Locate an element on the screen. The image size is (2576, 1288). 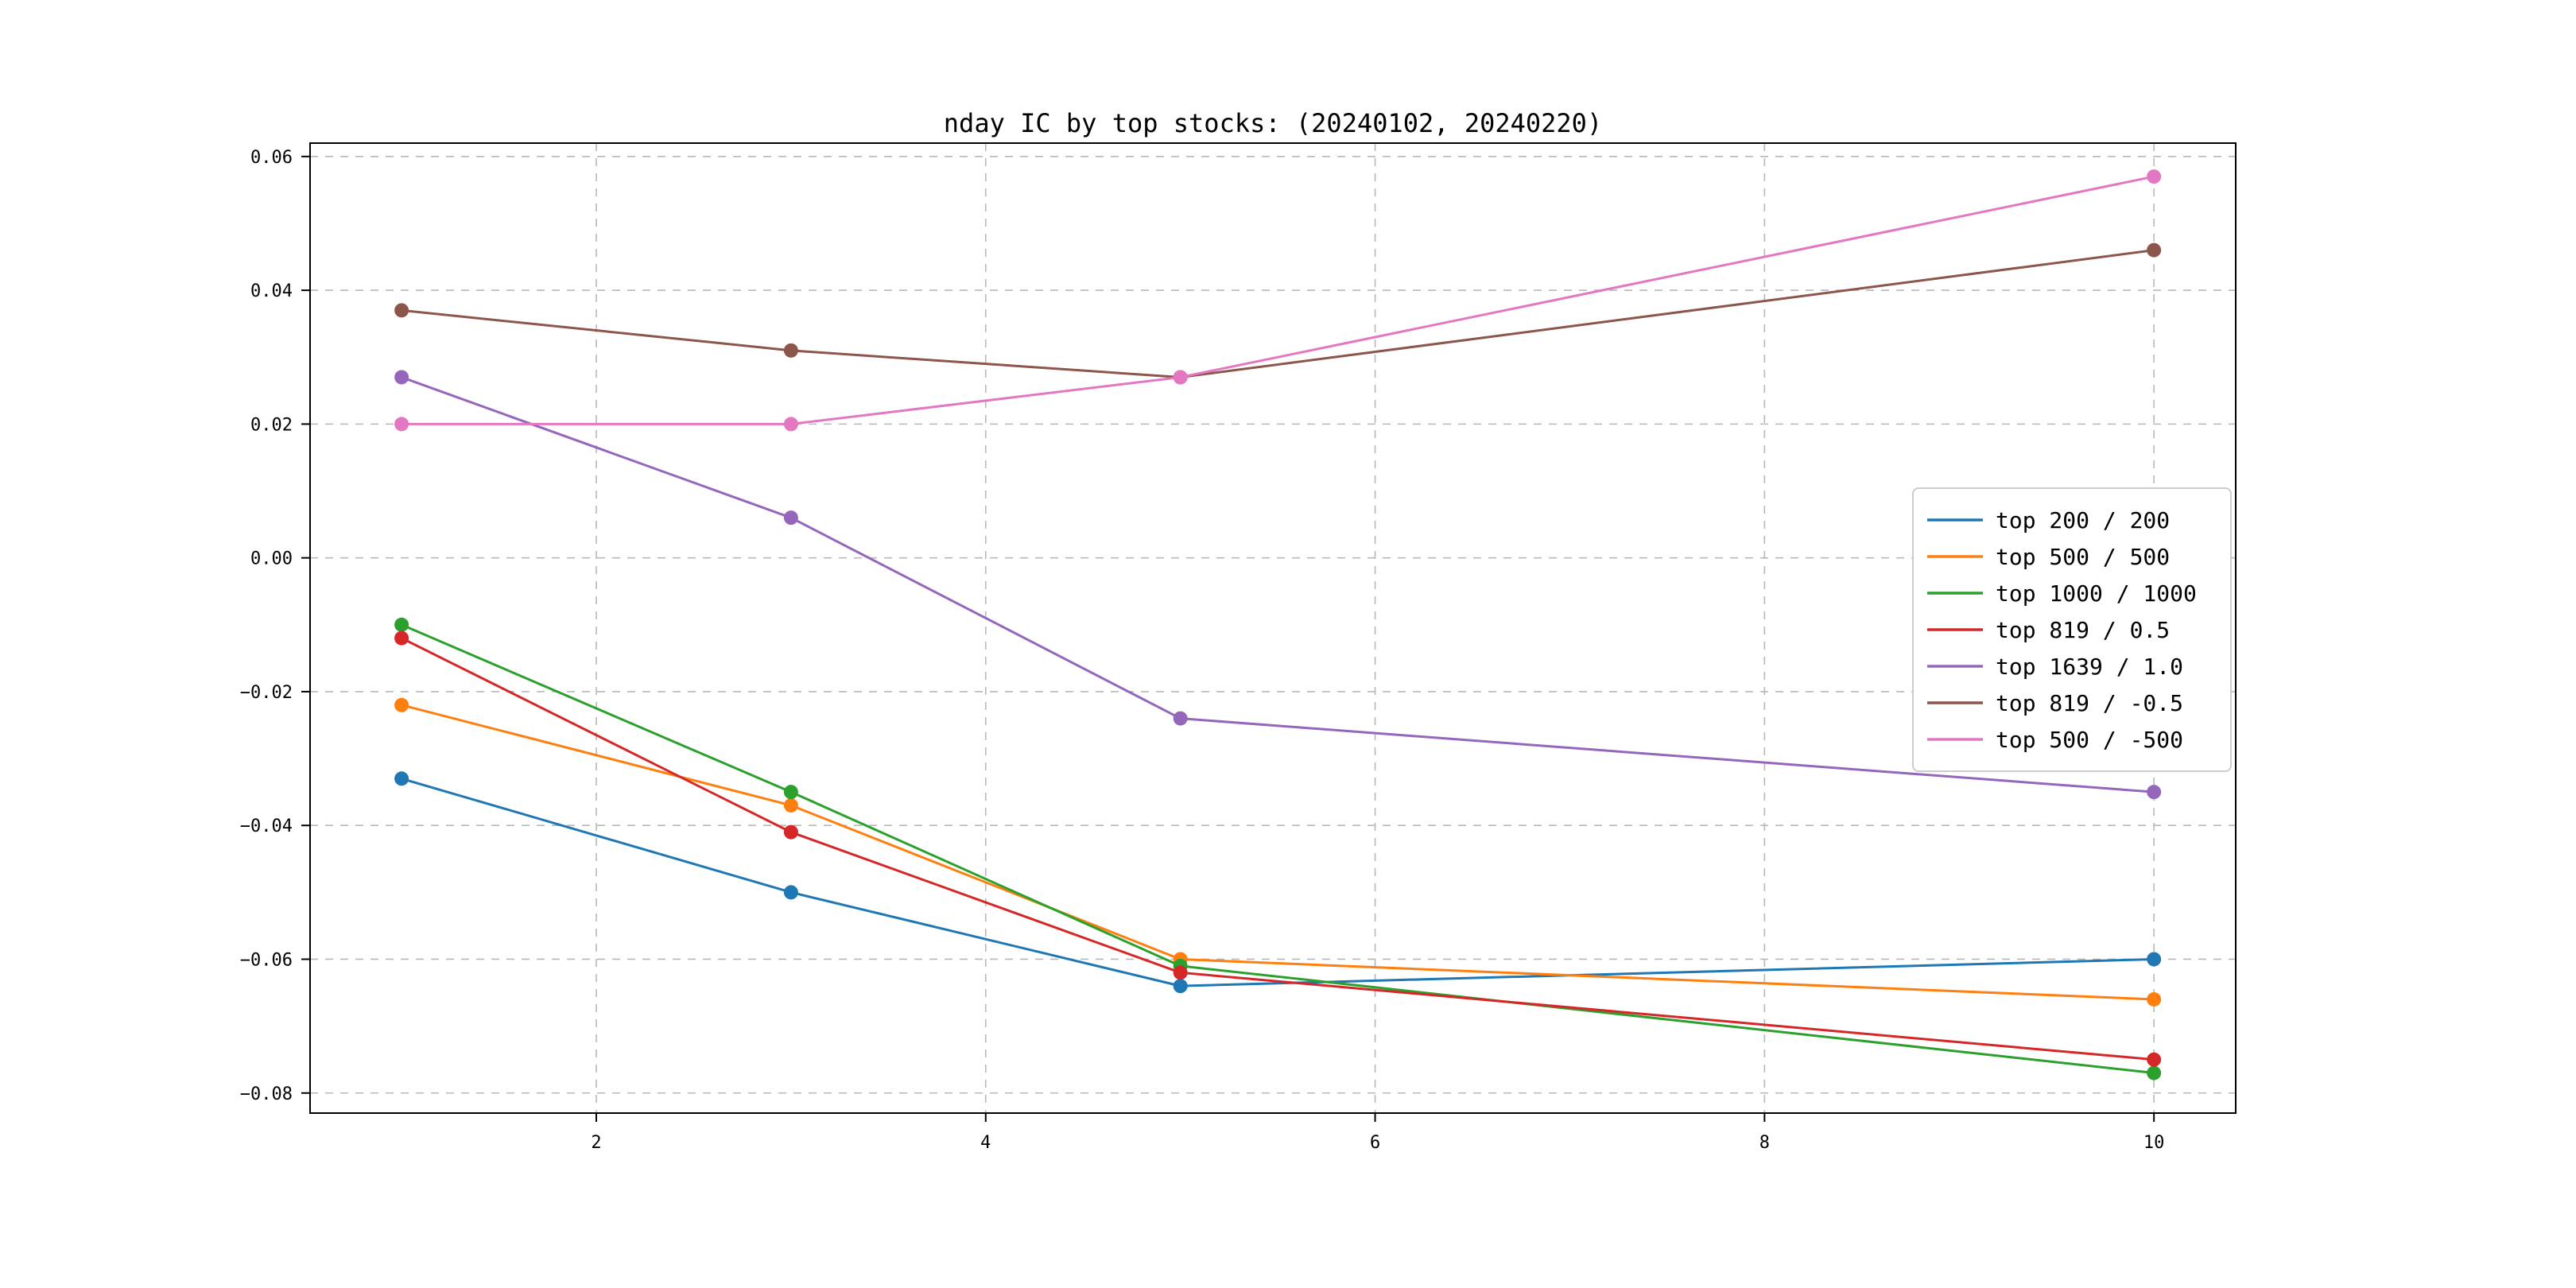
legend-entry-label: top 500 / -500 is located at coordinates (2089, 740).